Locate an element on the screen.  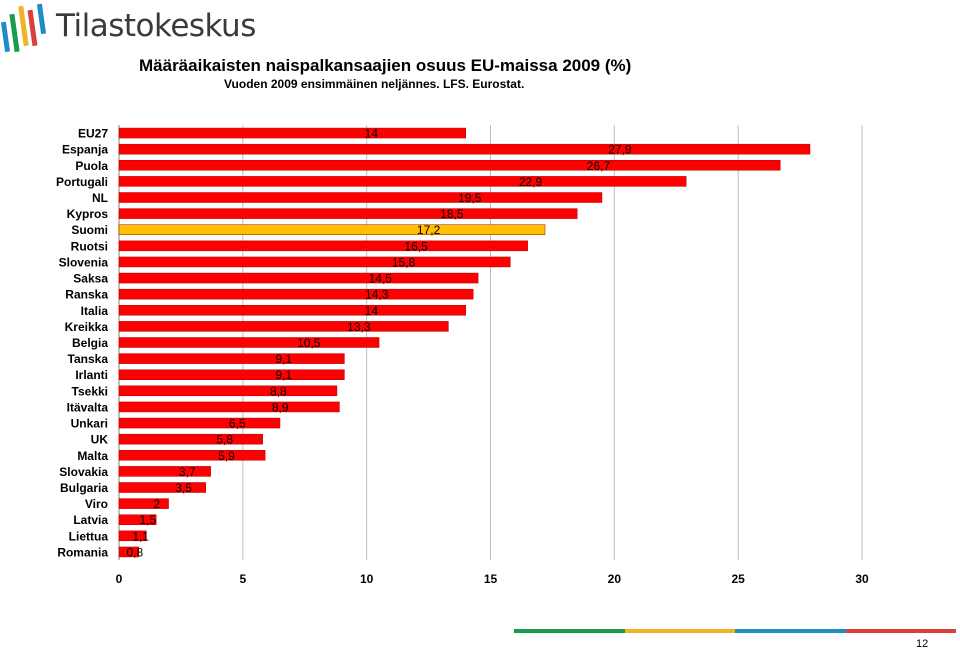
x-tick-label: 15 is located at coordinates (491, 579).